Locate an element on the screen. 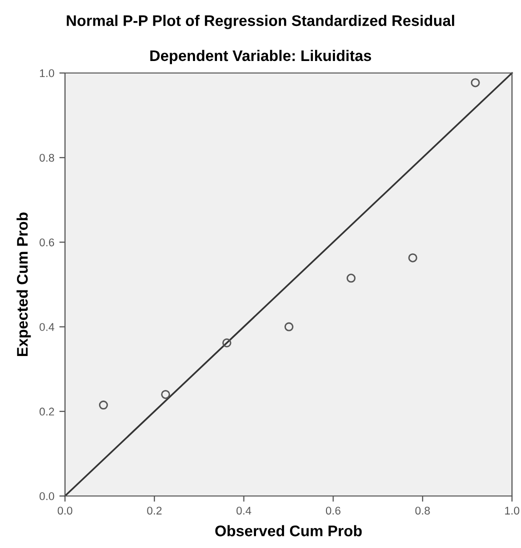 This screenshot has width=521, height=548. x-tick-label: 0.8 is located at coordinates (422, 510).